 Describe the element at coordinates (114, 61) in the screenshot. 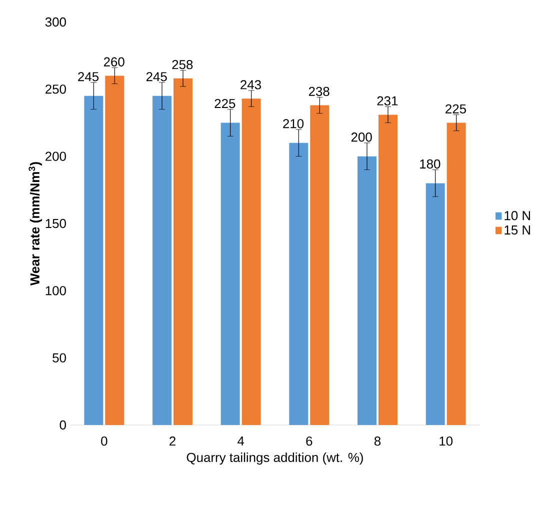

I see `data-label: 260` at that location.